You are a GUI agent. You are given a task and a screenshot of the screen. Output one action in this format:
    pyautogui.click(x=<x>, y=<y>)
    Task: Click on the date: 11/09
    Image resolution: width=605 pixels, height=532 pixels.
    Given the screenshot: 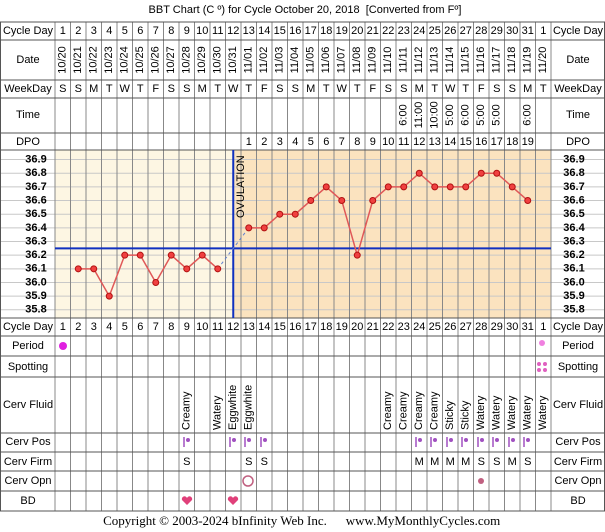 What is the action you would take?
    pyautogui.click(x=373, y=60)
    